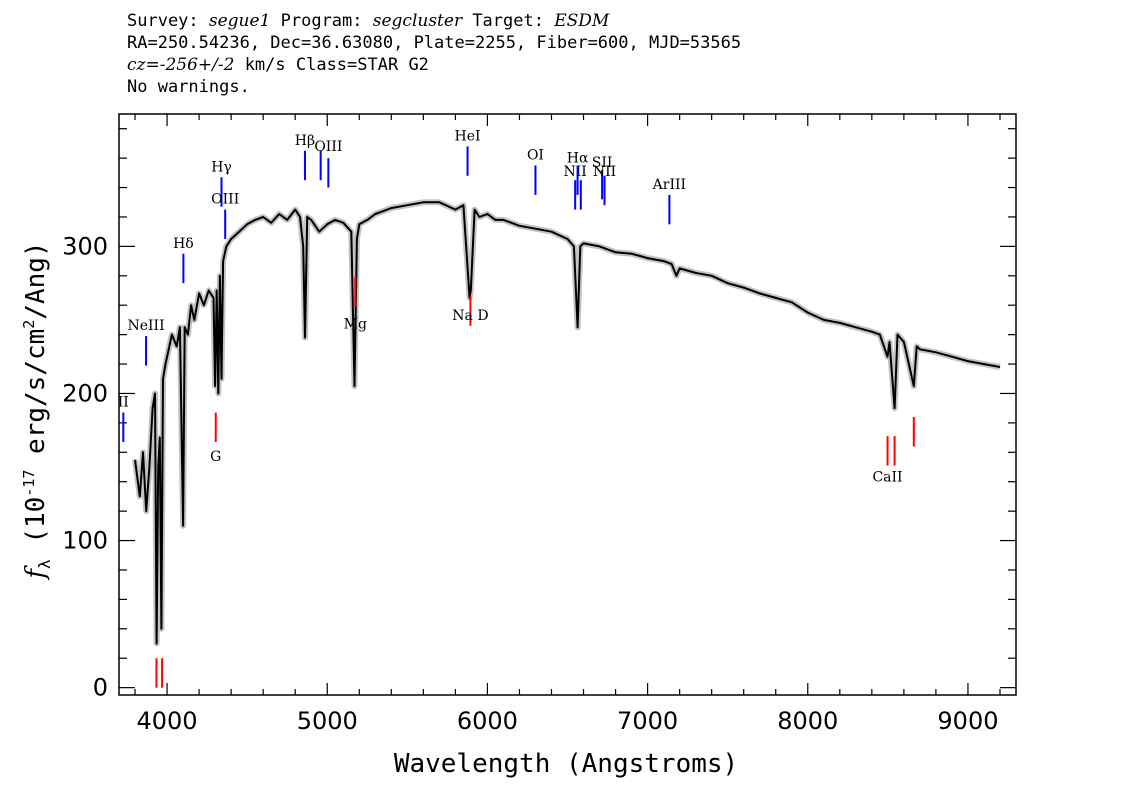 The image size is (1134, 810). Describe the element at coordinates (355, 325) in the screenshot. I see `absorption-line-label: Mg` at that location.